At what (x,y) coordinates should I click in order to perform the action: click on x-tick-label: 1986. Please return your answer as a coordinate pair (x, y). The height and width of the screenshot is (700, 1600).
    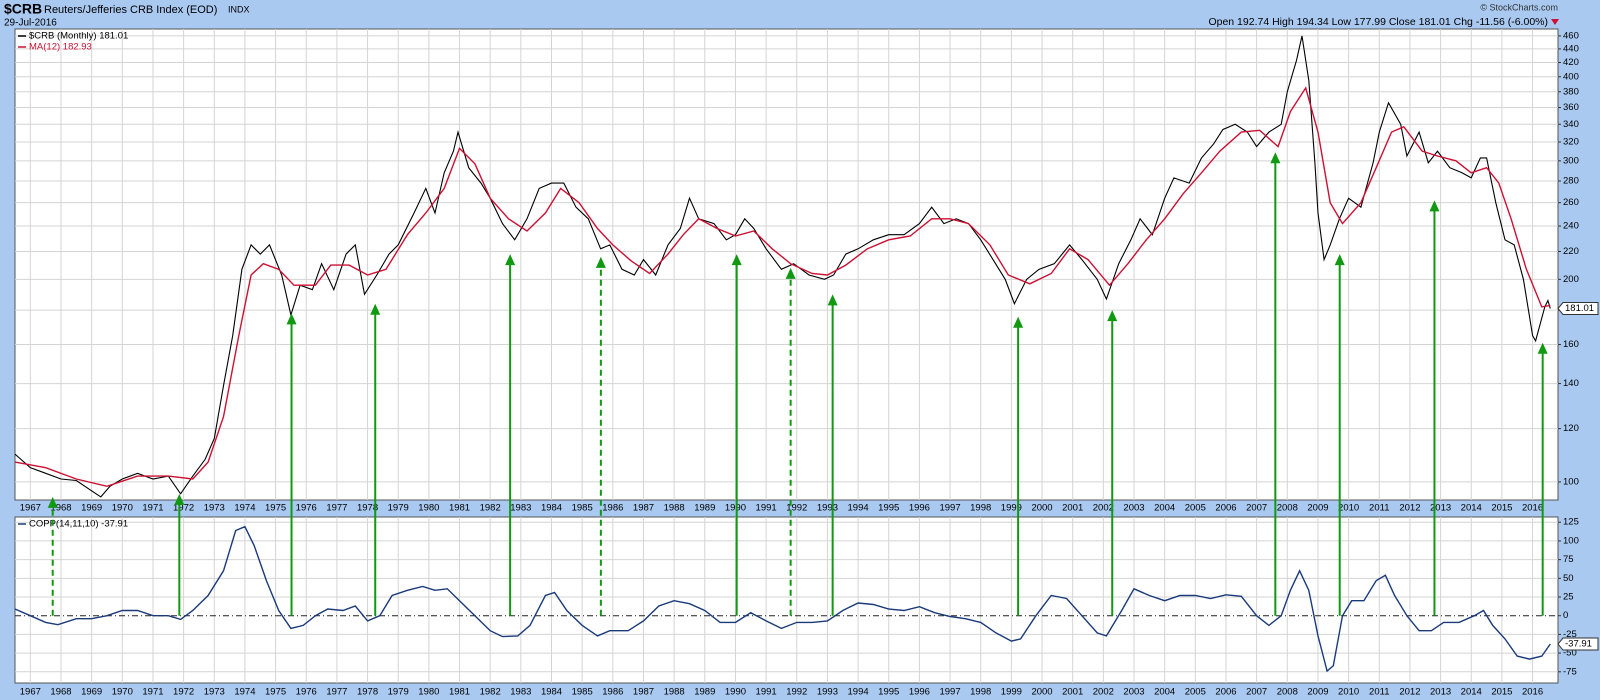
    Looking at the image, I should click on (612, 508).